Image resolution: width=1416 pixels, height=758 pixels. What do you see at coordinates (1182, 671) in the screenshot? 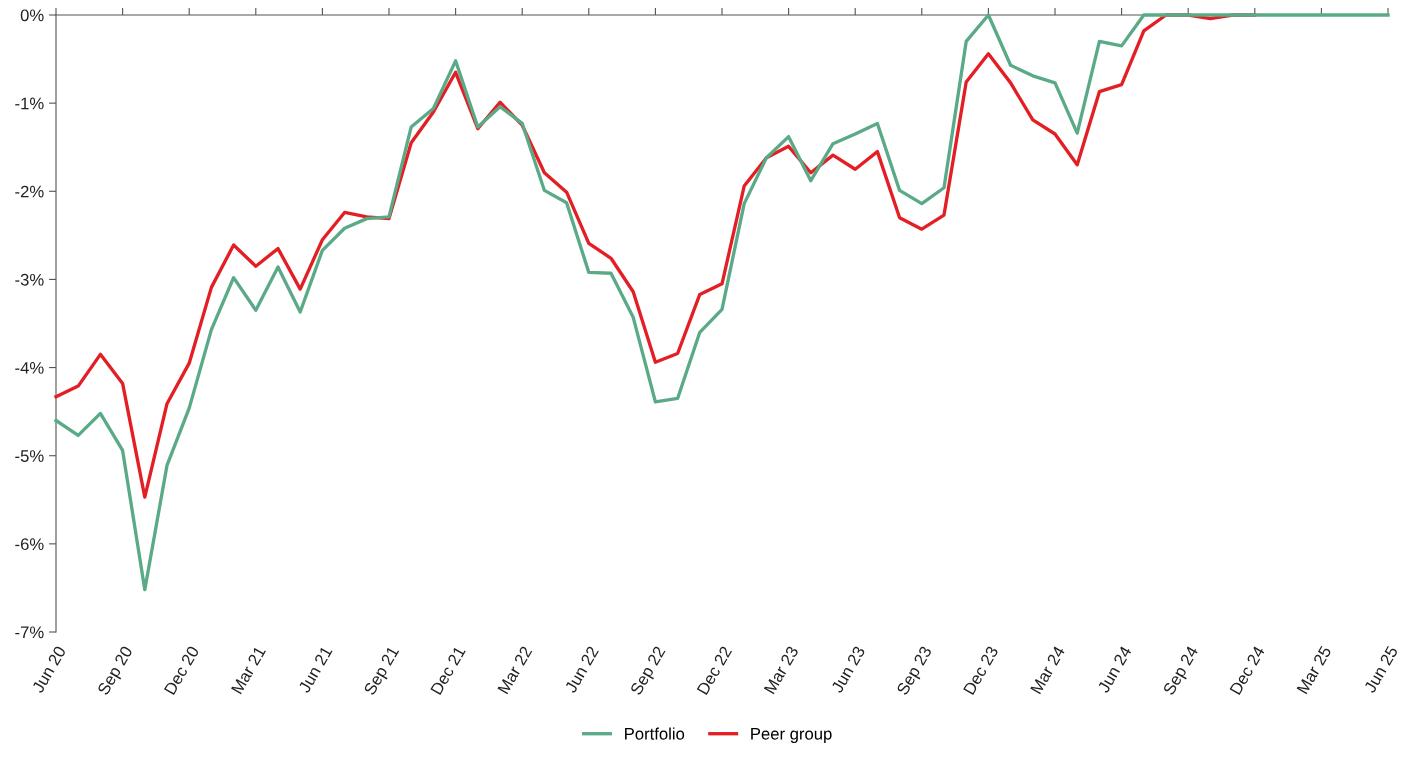
I see `x-tick-label: Sep 24` at bounding box center [1182, 671].